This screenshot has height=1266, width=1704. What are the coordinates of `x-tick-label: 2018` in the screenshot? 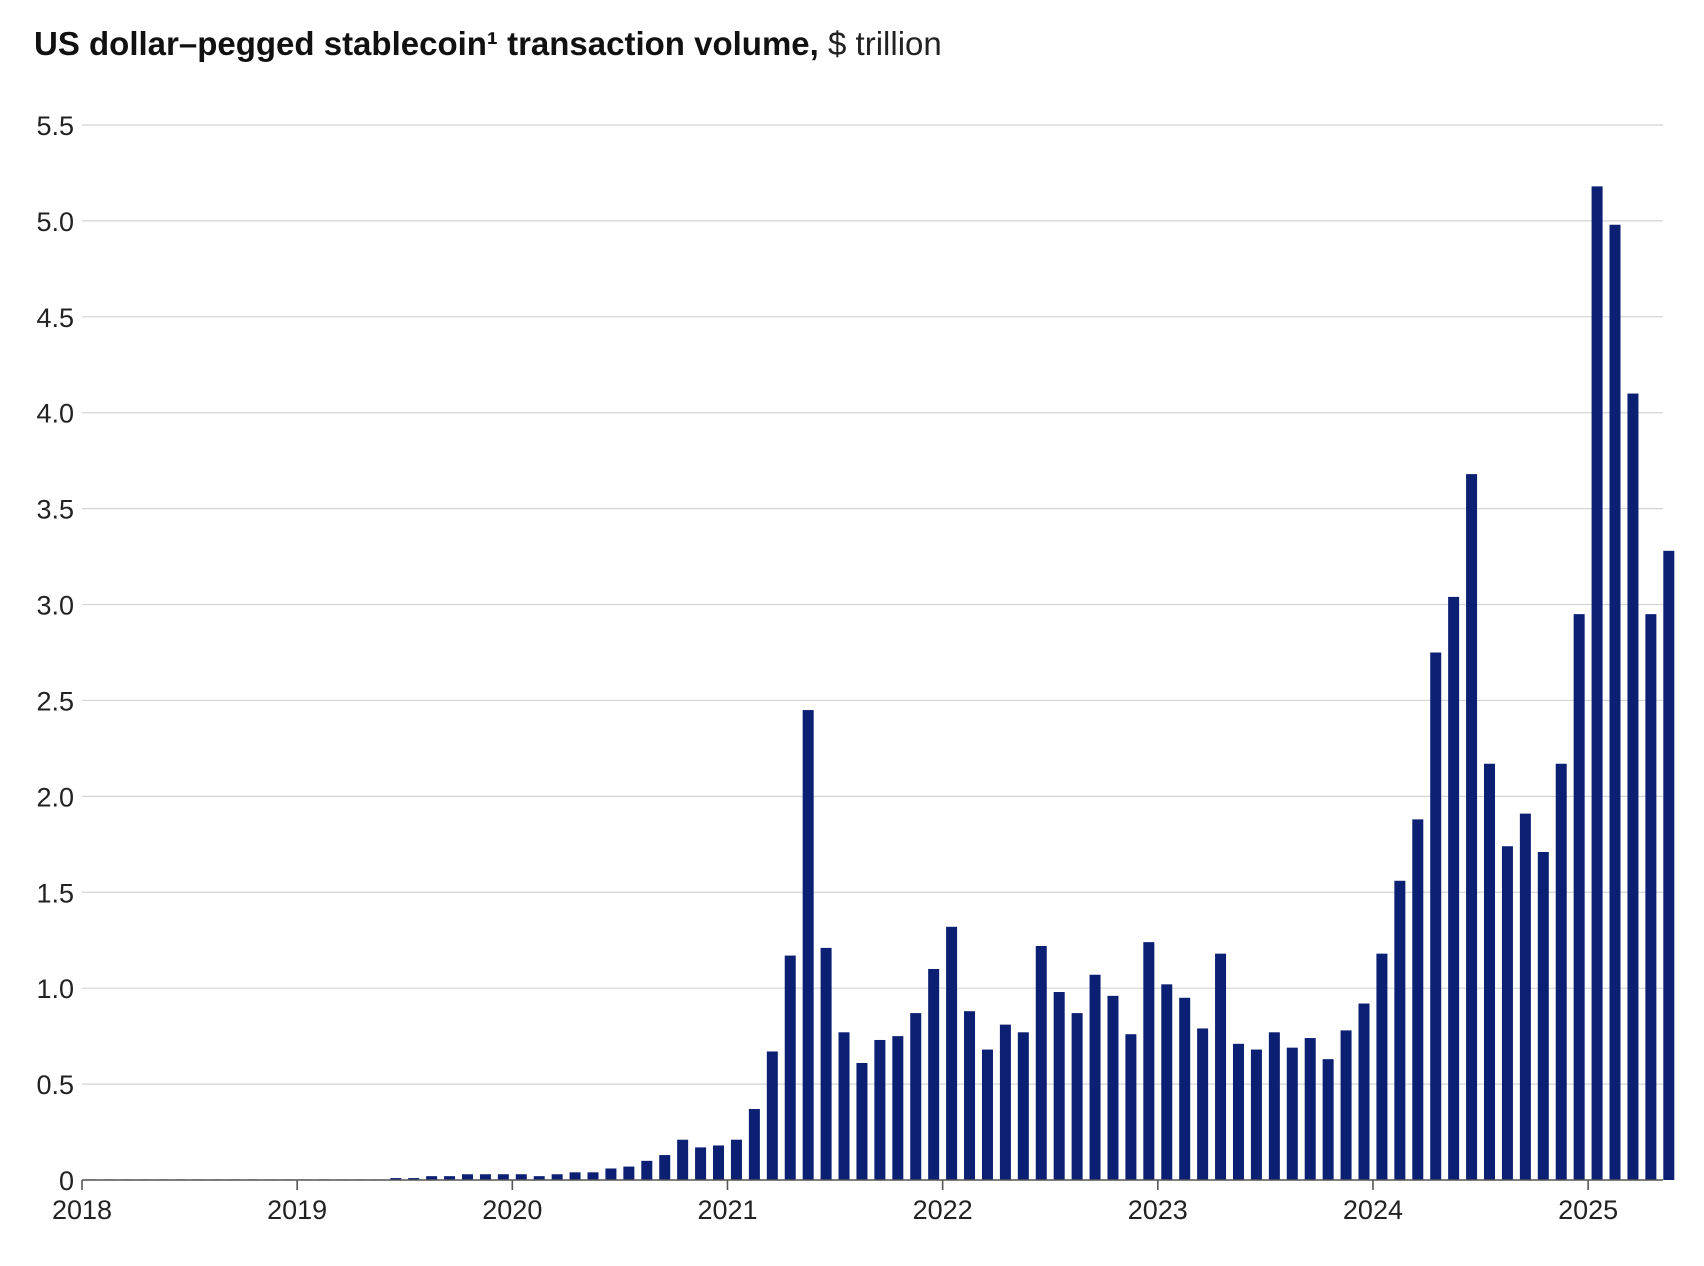 It's located at (82, 1210).